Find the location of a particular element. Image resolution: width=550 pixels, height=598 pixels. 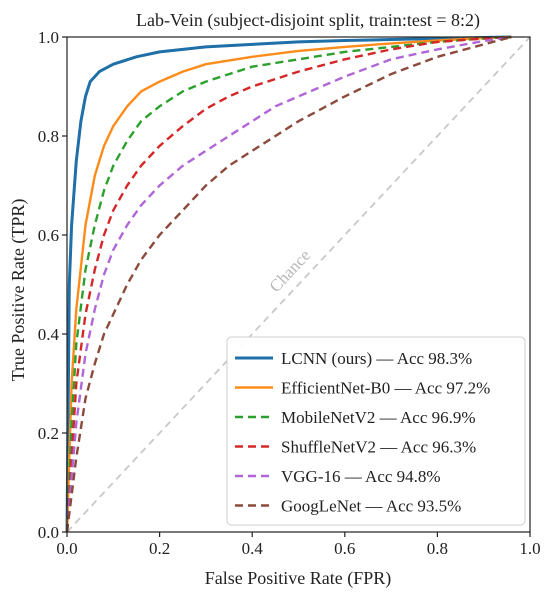

x-axis-label: False Positive Rate (FPR) is located at coordinates (298, 578).